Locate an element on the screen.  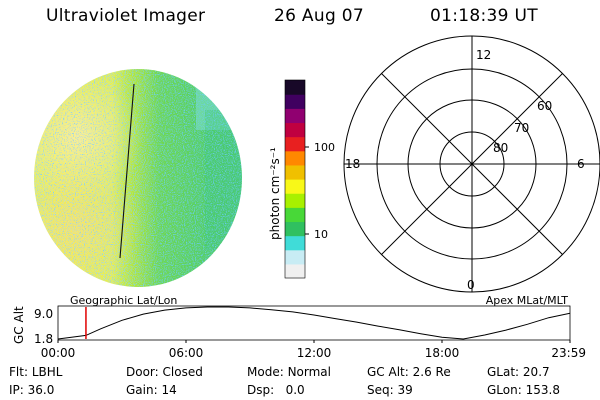
gain-field: Gain: 14 is located at coordinates (151, 390).